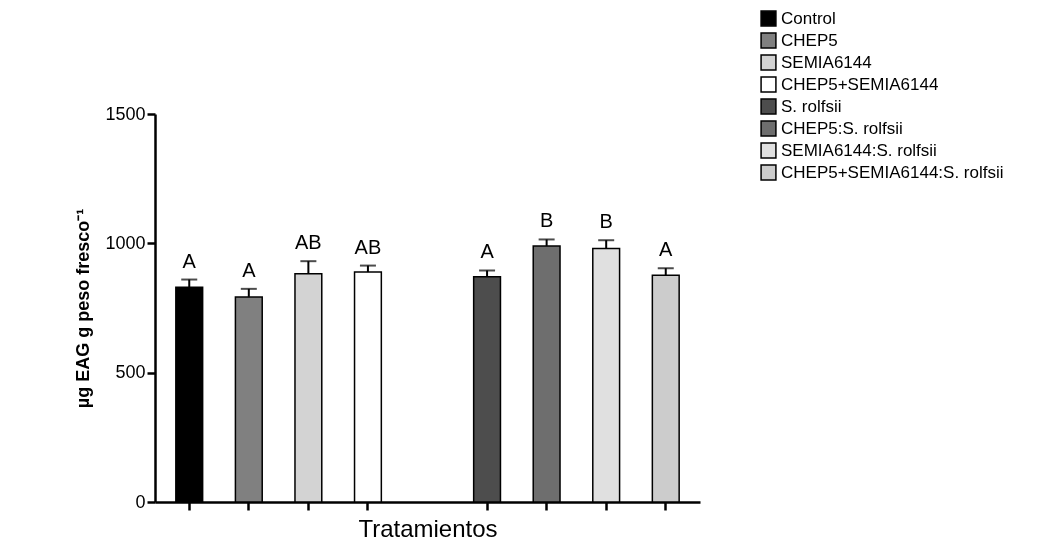  What do you see at coordinates (811, 106) in the screenshot?
I see `legend-label: S. rolfsii` at bounding box center [811, 106].